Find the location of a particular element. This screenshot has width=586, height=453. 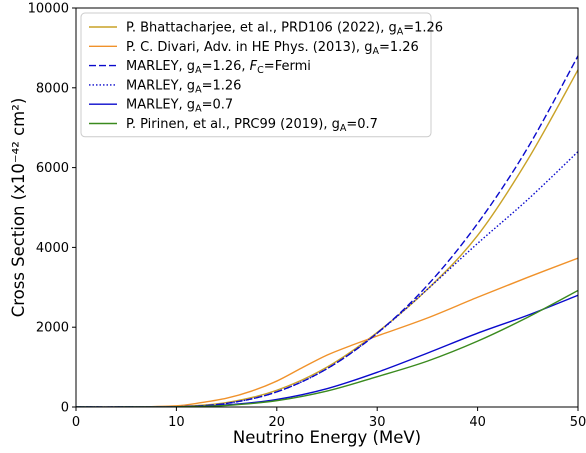

y-tick-label: 0 is located at coordinates (65, 408).